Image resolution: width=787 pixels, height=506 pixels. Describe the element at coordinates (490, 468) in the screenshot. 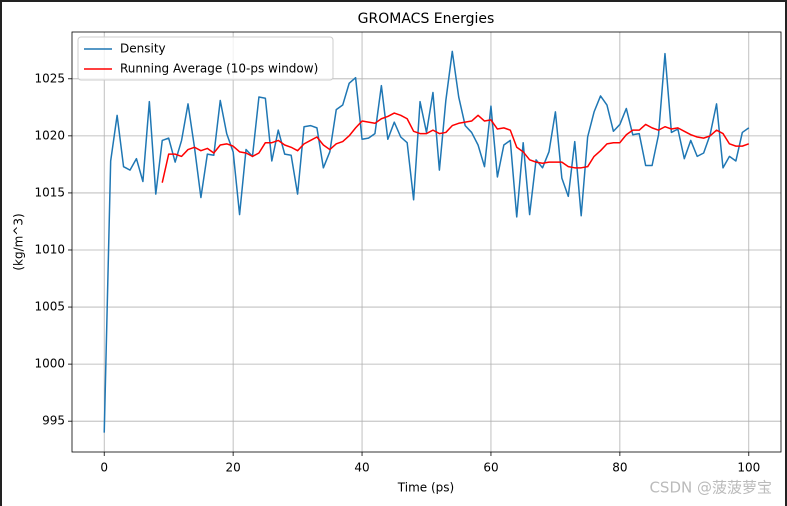

I see `x-tick-label: 60` at that location.